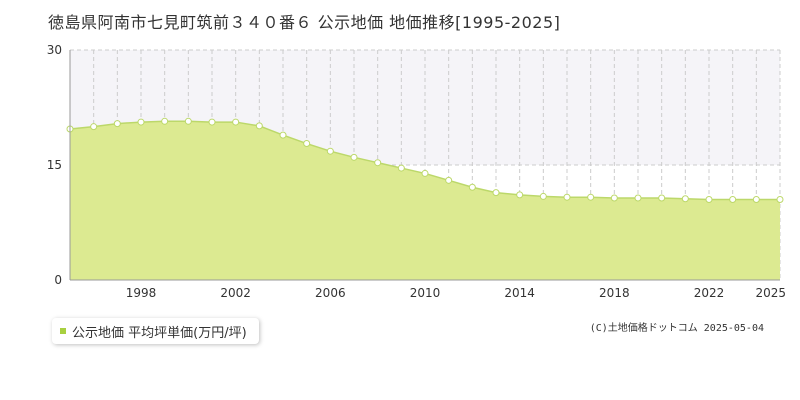  Describe the element at coordinates (63, 331) in the screenshot. I see `legend-swatch` at that location.